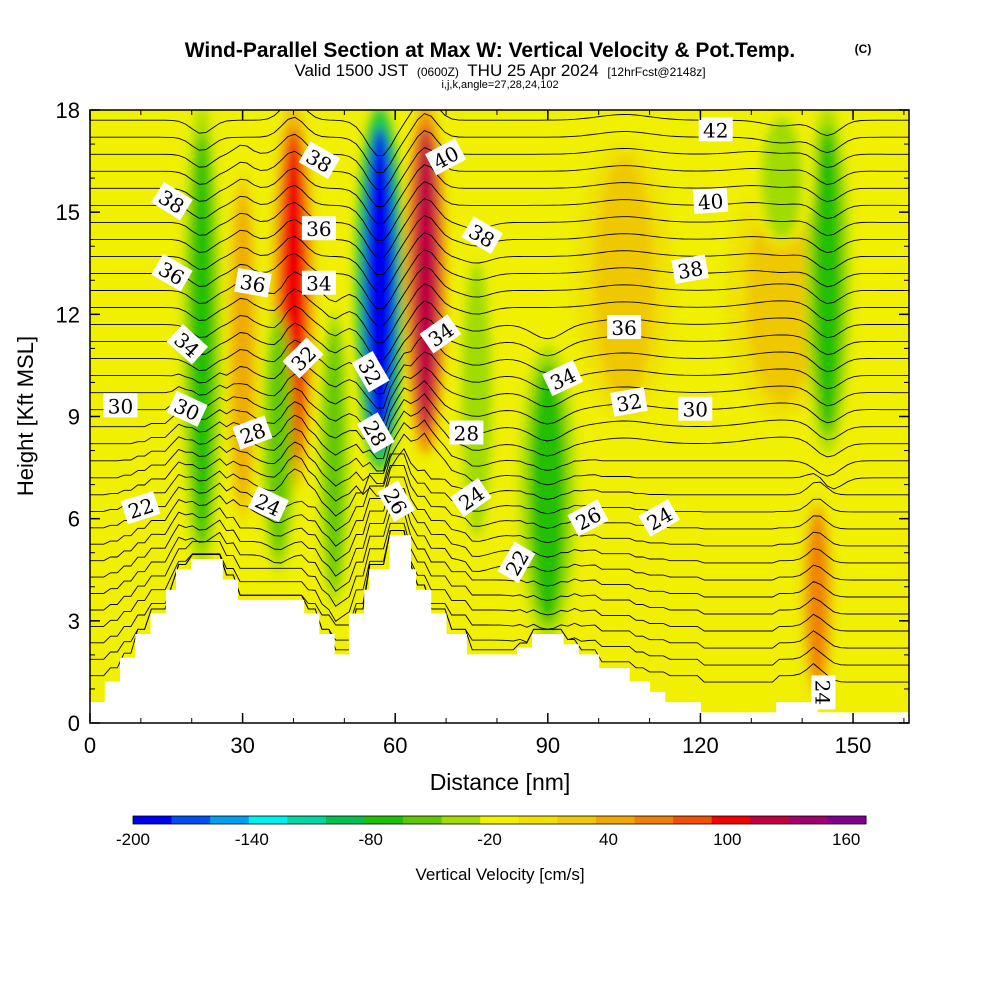 The height and width of the screenshot is (1000, 1000). I want to click on colorbar: -200 -140 -80 -20 40 100 160, so click(491, 832).